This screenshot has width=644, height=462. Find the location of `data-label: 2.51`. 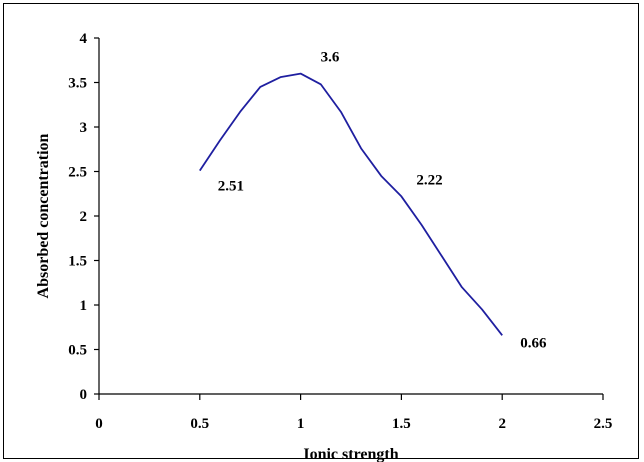

data-label: 2.51 is located at coordinates (231, 187).